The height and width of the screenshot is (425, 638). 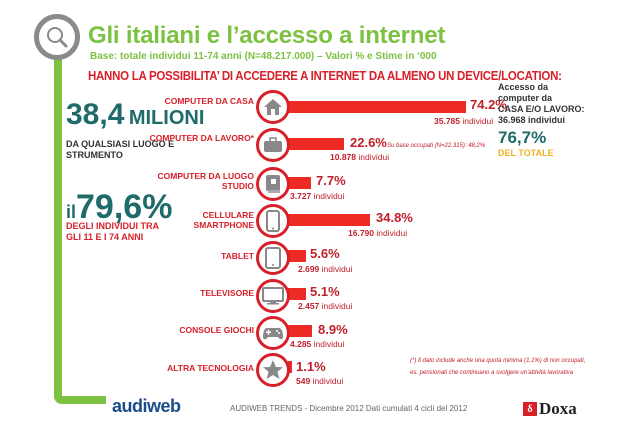 What do you see at coordinates (394, 217) in the screenshot?
I see `pct-smartphone: 34.8%` at bounding box center [394, 217].